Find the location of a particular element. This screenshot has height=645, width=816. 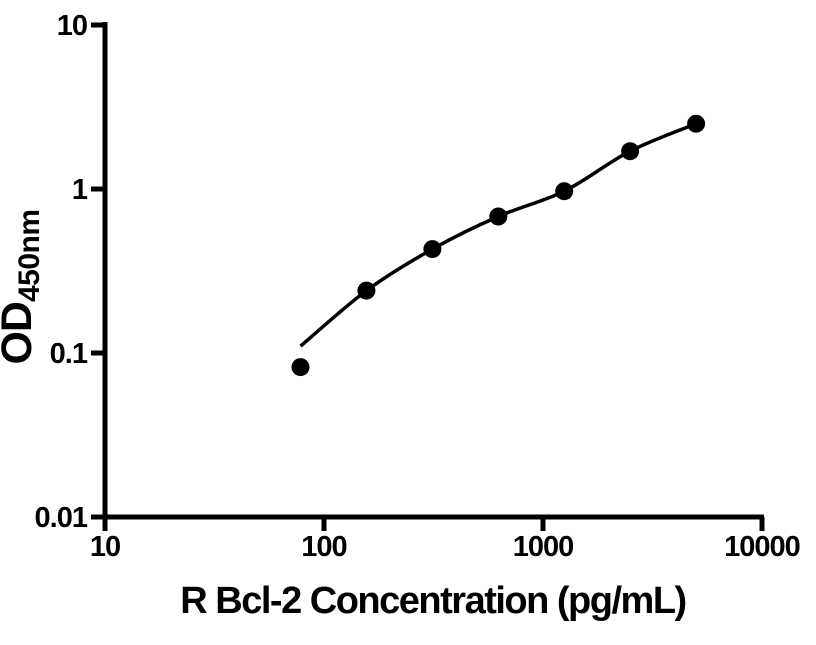

x-tick-label: 10 is located at coordinates (105, 547).